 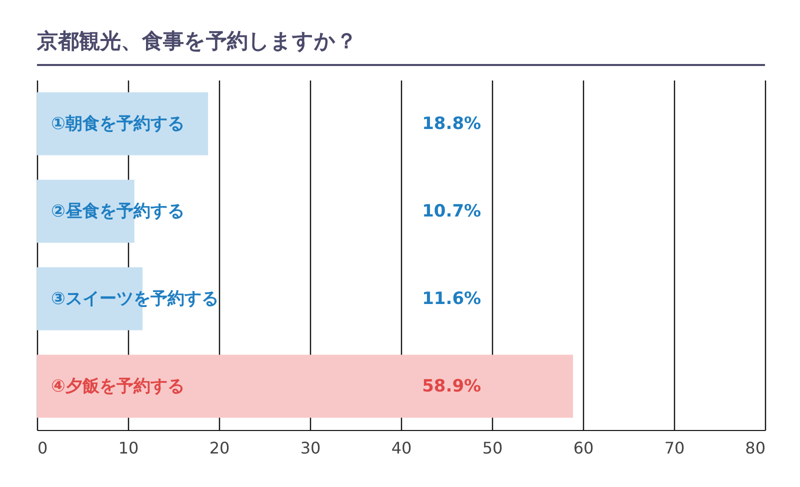 What do you see at coordinates (492, 448) in the screenshot?
I see `x-tick-label: 50` at bounding box center [492, 448].